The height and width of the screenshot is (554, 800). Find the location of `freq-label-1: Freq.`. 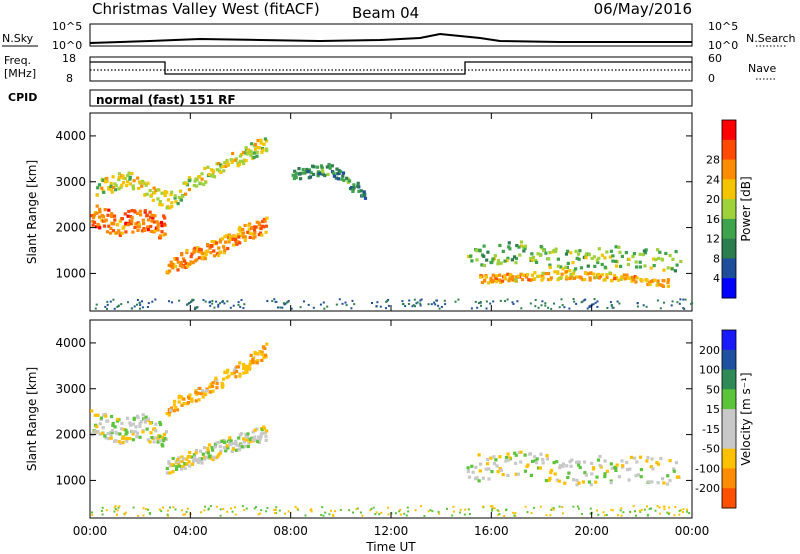

freq-label-1: Freq. is located at coordinates (17, 60).